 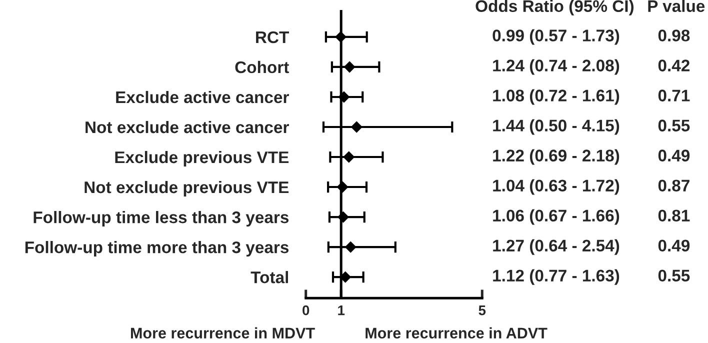 What do you see at coordinates (161, 218) in the screenshot?
I see `y-tick-label: Follow-up time less than 3 years` at bounding box center [161, 218].